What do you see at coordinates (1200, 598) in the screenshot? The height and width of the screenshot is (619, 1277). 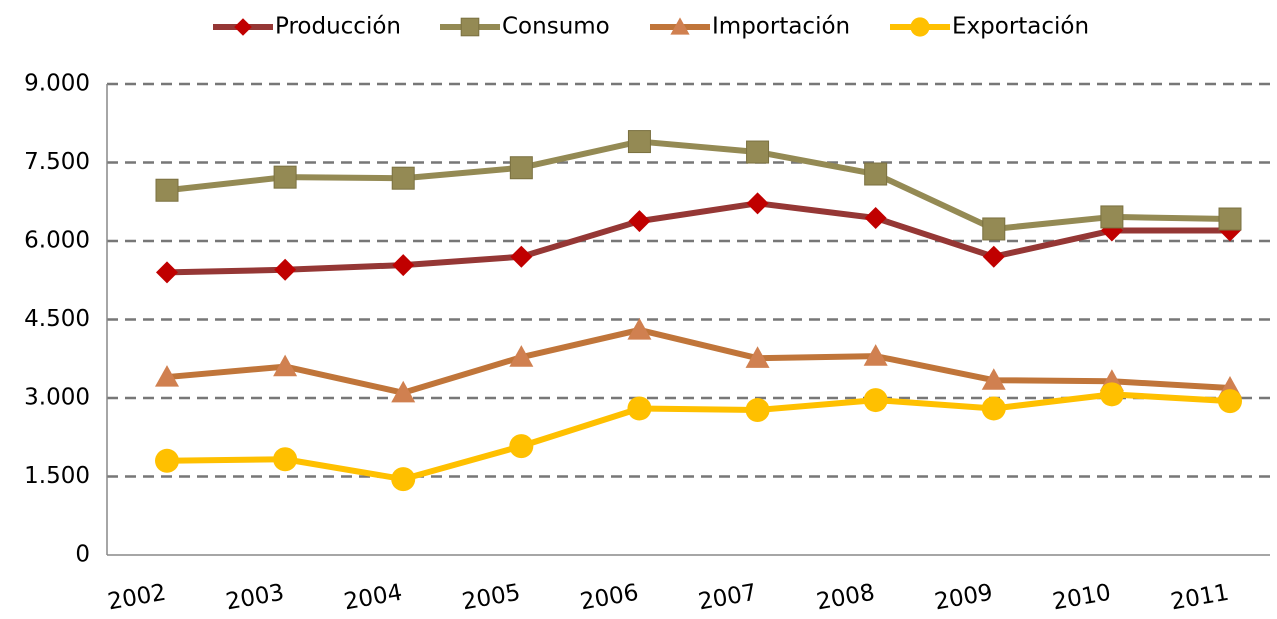 I see `x-tick-label: 2011` at bounding box center [1200, 598].